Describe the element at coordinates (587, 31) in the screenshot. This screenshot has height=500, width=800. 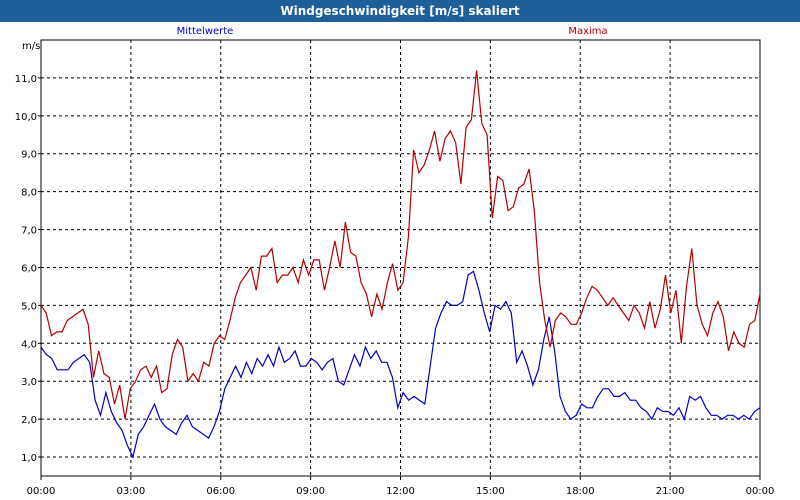
I see `legend-maxima: Maxima` at that location.